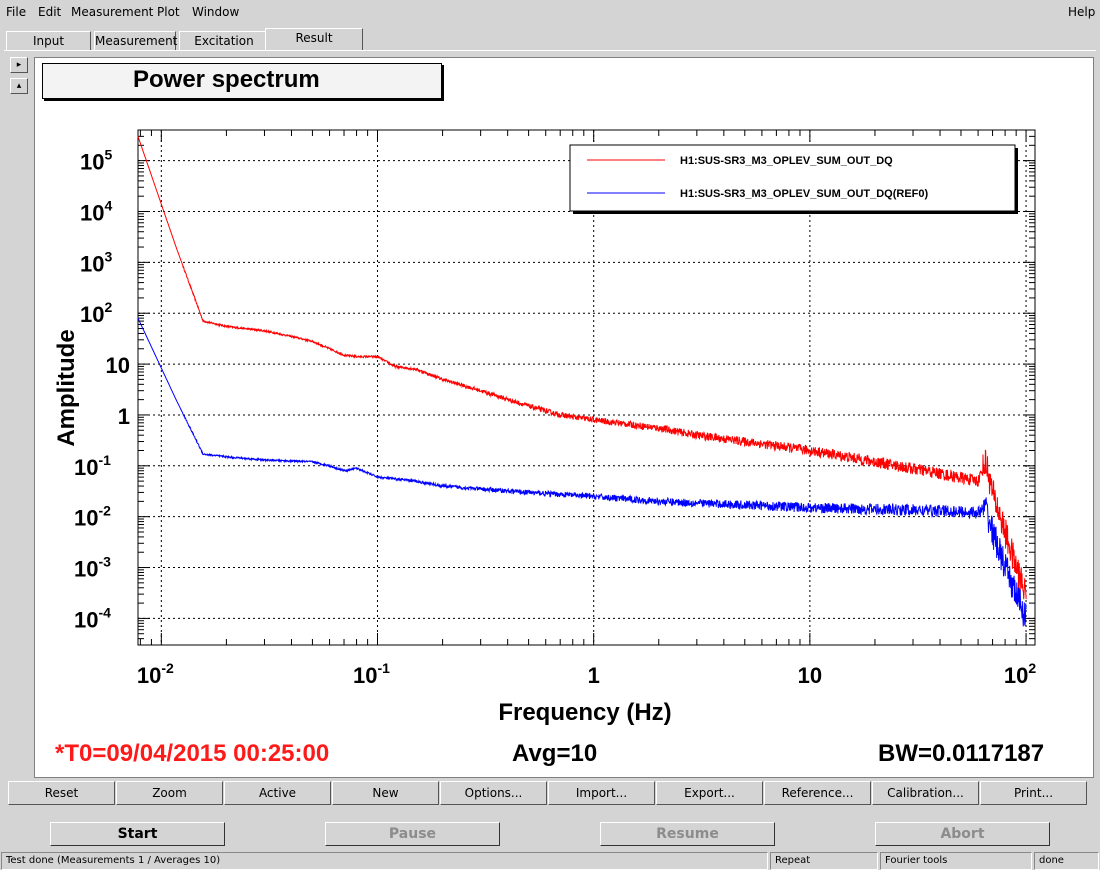  I want to click on zoom-button: Zoom, so click(169, 793).